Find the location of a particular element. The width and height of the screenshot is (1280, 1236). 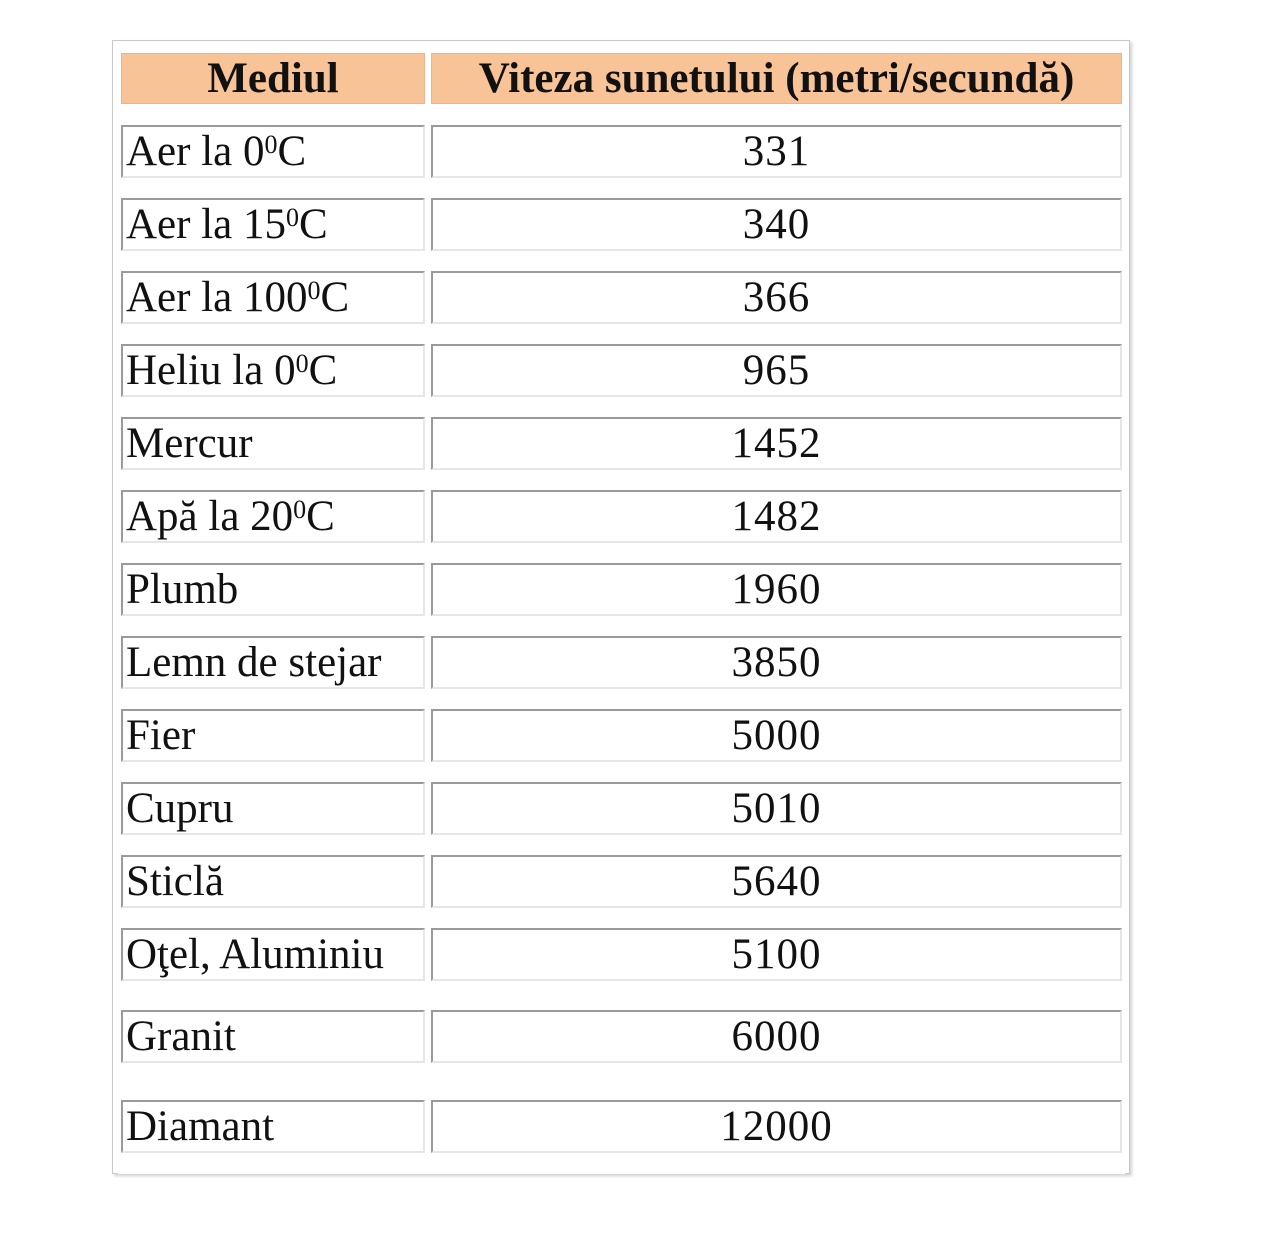

table-row: Heliu la 0 0 C 965 is located at coordinates (621, 372).